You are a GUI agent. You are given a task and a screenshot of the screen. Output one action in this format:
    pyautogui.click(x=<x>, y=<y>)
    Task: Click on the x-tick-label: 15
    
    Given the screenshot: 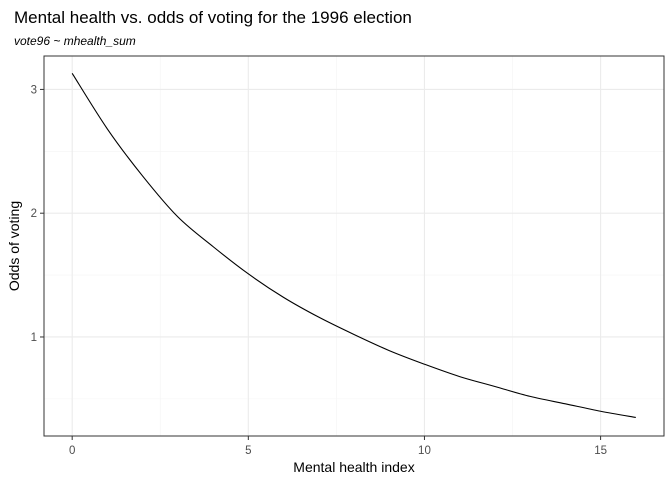 What is the action you would take?
    pyautogui.click(x=600, y=451)
    